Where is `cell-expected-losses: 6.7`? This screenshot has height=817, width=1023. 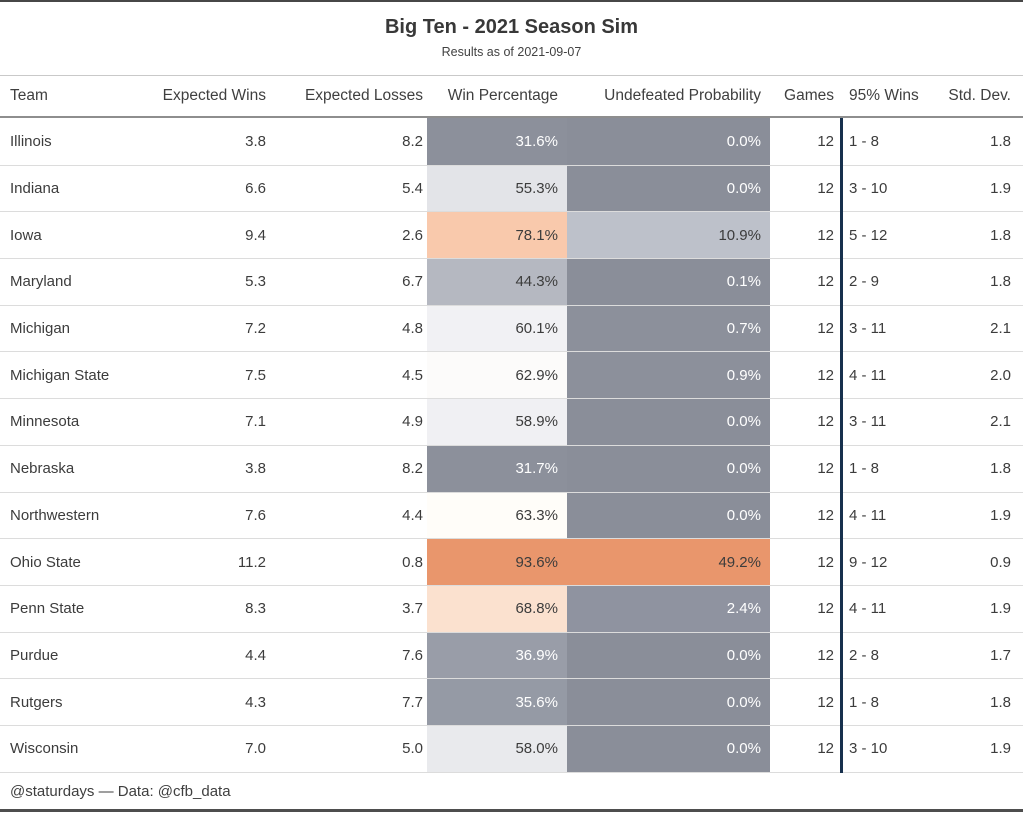 cell-expected-losses: 6.7 is located at coordinates (412, 282).